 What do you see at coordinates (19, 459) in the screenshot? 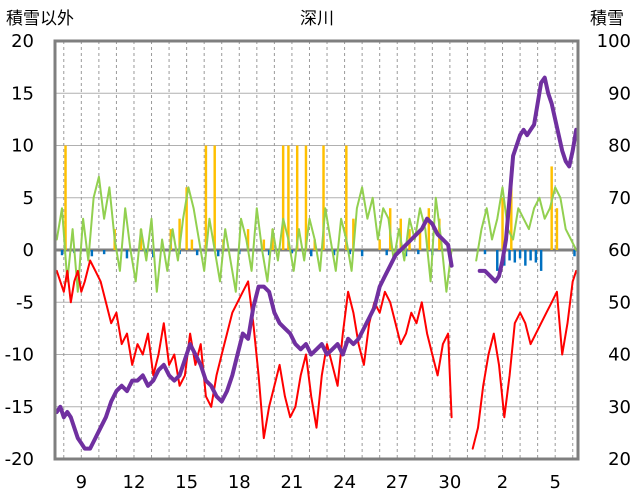
I see `y-left-tick-label: -20` at bounding box center [19, 459].